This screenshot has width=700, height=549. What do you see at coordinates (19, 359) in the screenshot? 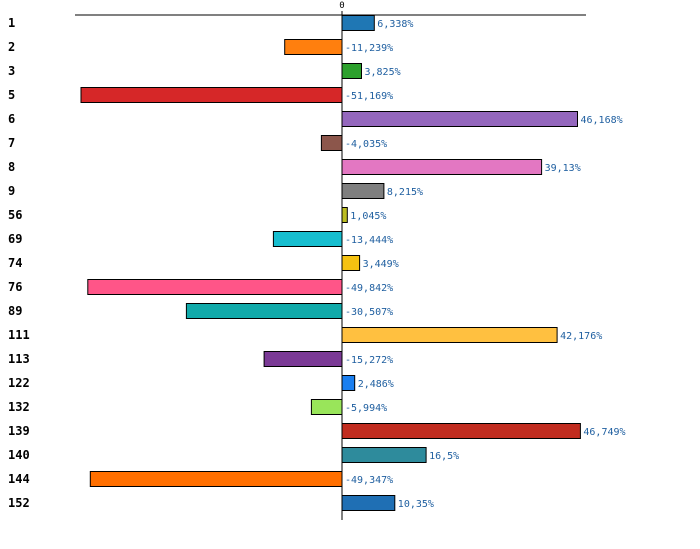
I see `category-label: 113` at bounding box center [19, 359].